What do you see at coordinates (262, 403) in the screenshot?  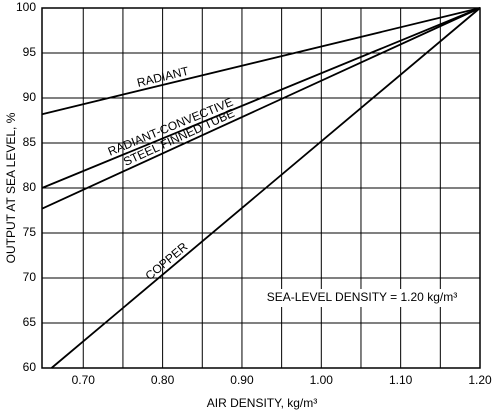 I see `x-axis-label: AIR DENSITY, kg/m³` at bounding box center [262, 403].